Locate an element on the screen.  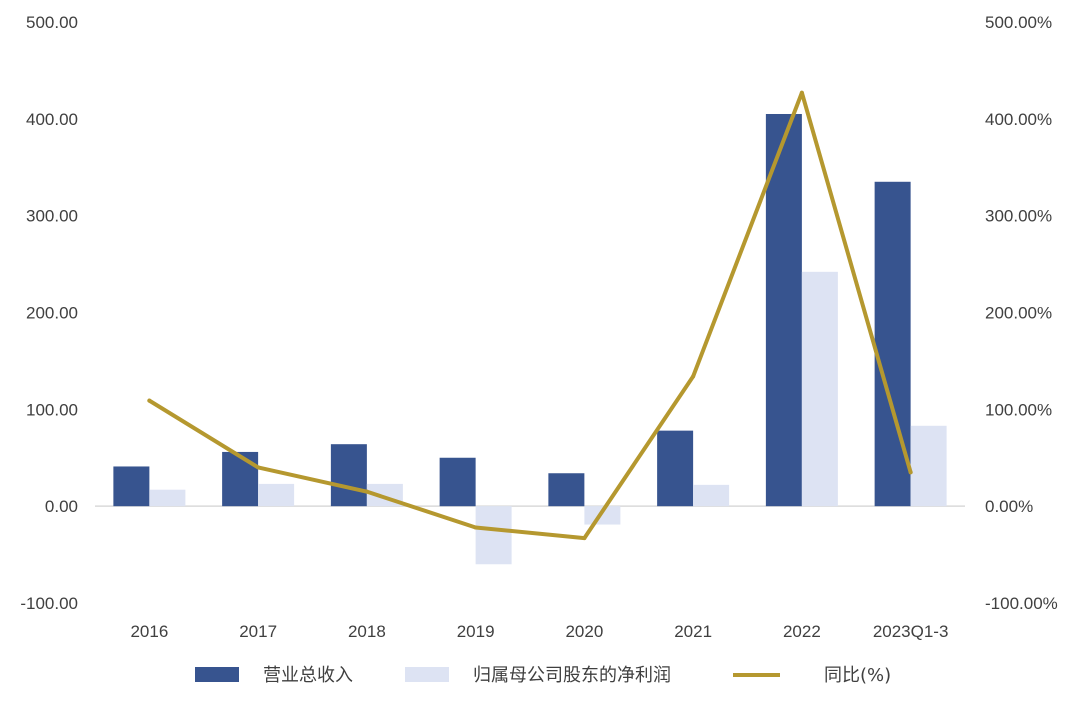
right-tick-label: 100.00% is located at coordinates (1018, 409).